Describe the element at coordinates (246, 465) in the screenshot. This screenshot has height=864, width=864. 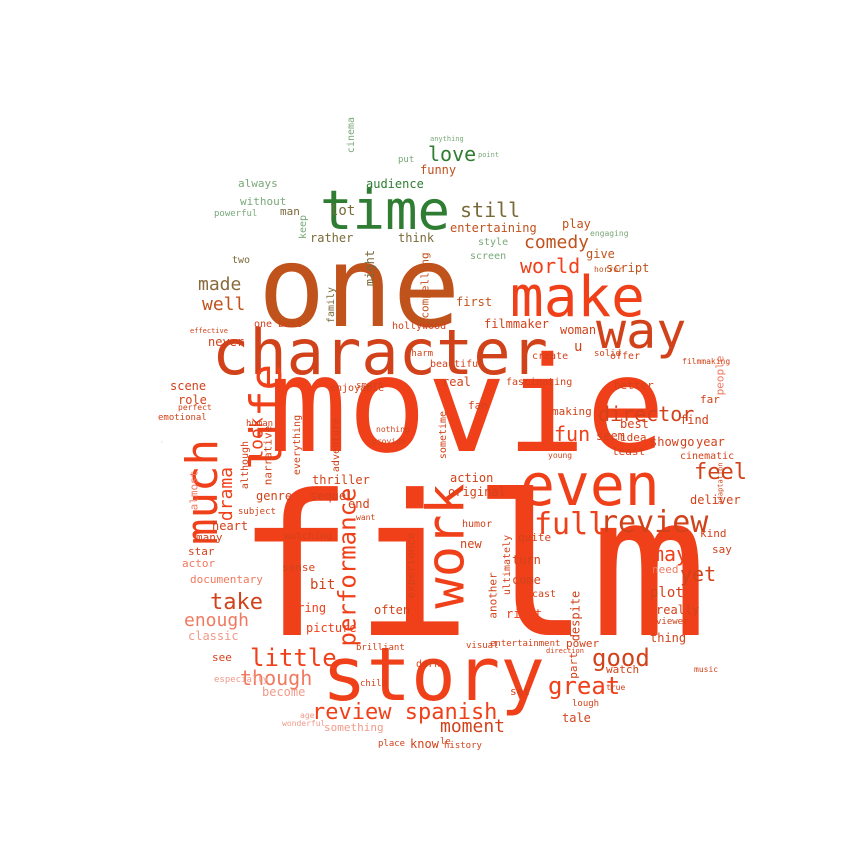
I see `word-although: although` at that location.